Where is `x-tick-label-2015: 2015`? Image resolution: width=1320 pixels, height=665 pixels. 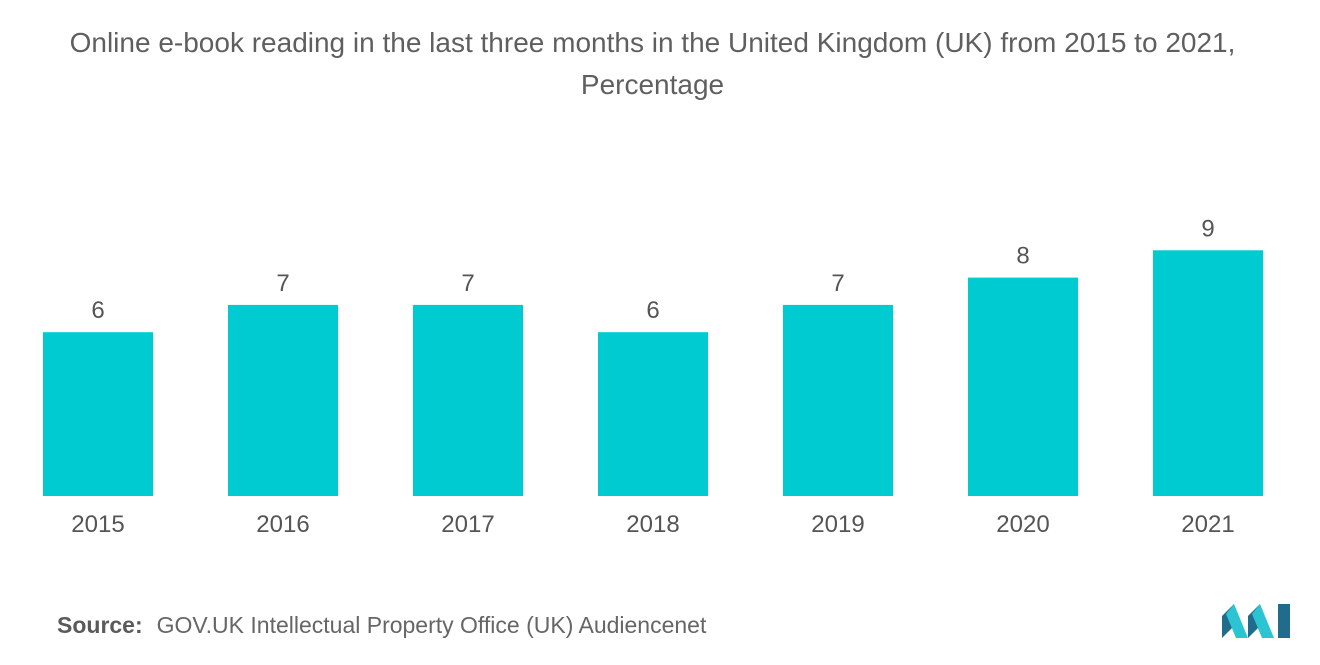
x-tick-label-2015: 2015 is located at coordinates (97, 524).